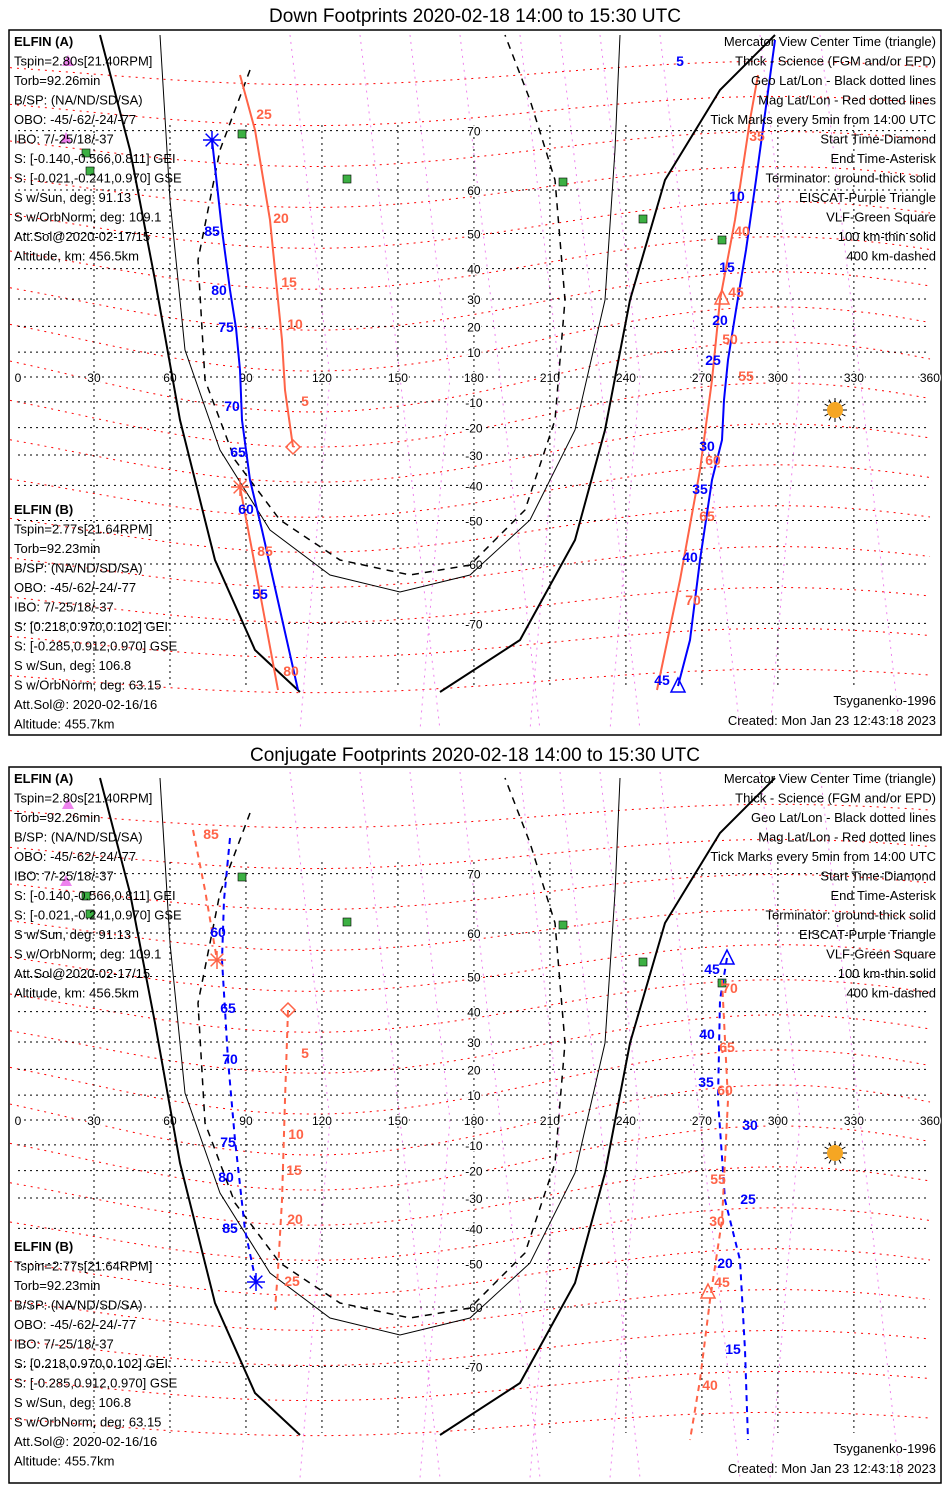 The height and width of the screenshot is (1500, 950). What do you see at coordinates (18, 378) in the screenshot?
I see `lon-tick-label: 0` at bounding box center [18, 378].